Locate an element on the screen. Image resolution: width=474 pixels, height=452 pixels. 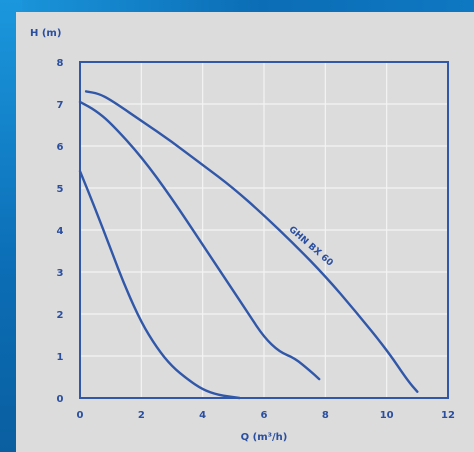
x-tick-label: 6 is located at coordinates (264, 415).